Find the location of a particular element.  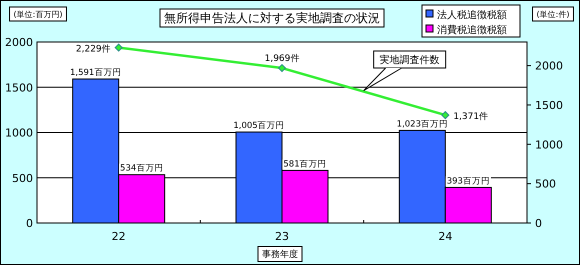

x-tick-label: 23 is located at coordinates (282, 236).